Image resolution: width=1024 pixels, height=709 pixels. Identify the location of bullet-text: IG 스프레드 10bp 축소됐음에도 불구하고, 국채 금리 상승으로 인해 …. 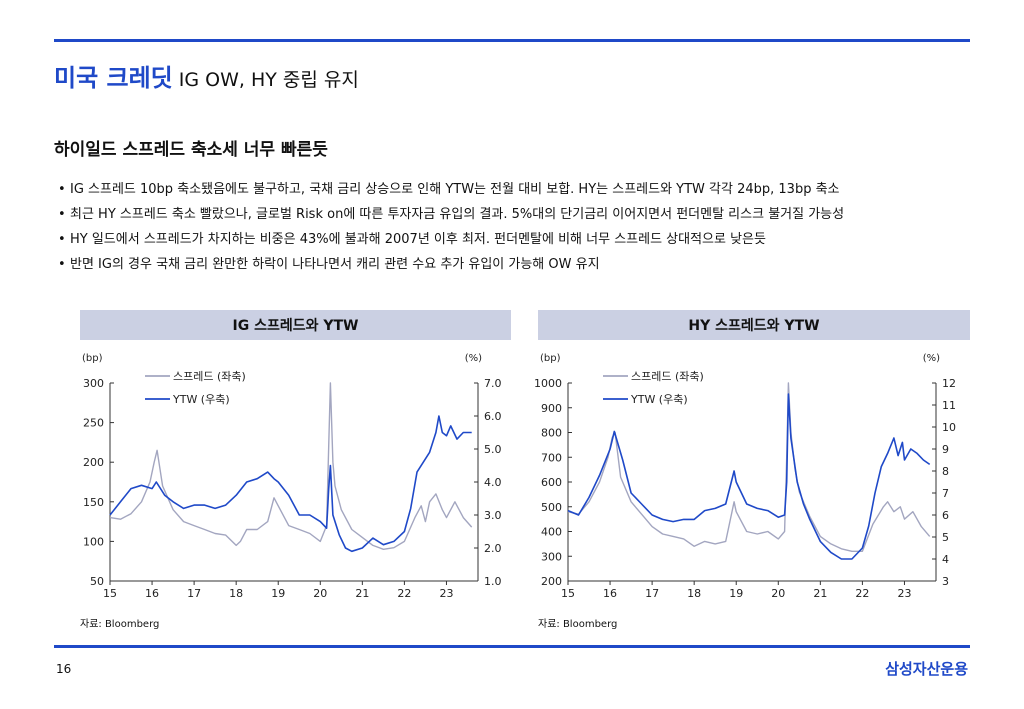
(455, 189).